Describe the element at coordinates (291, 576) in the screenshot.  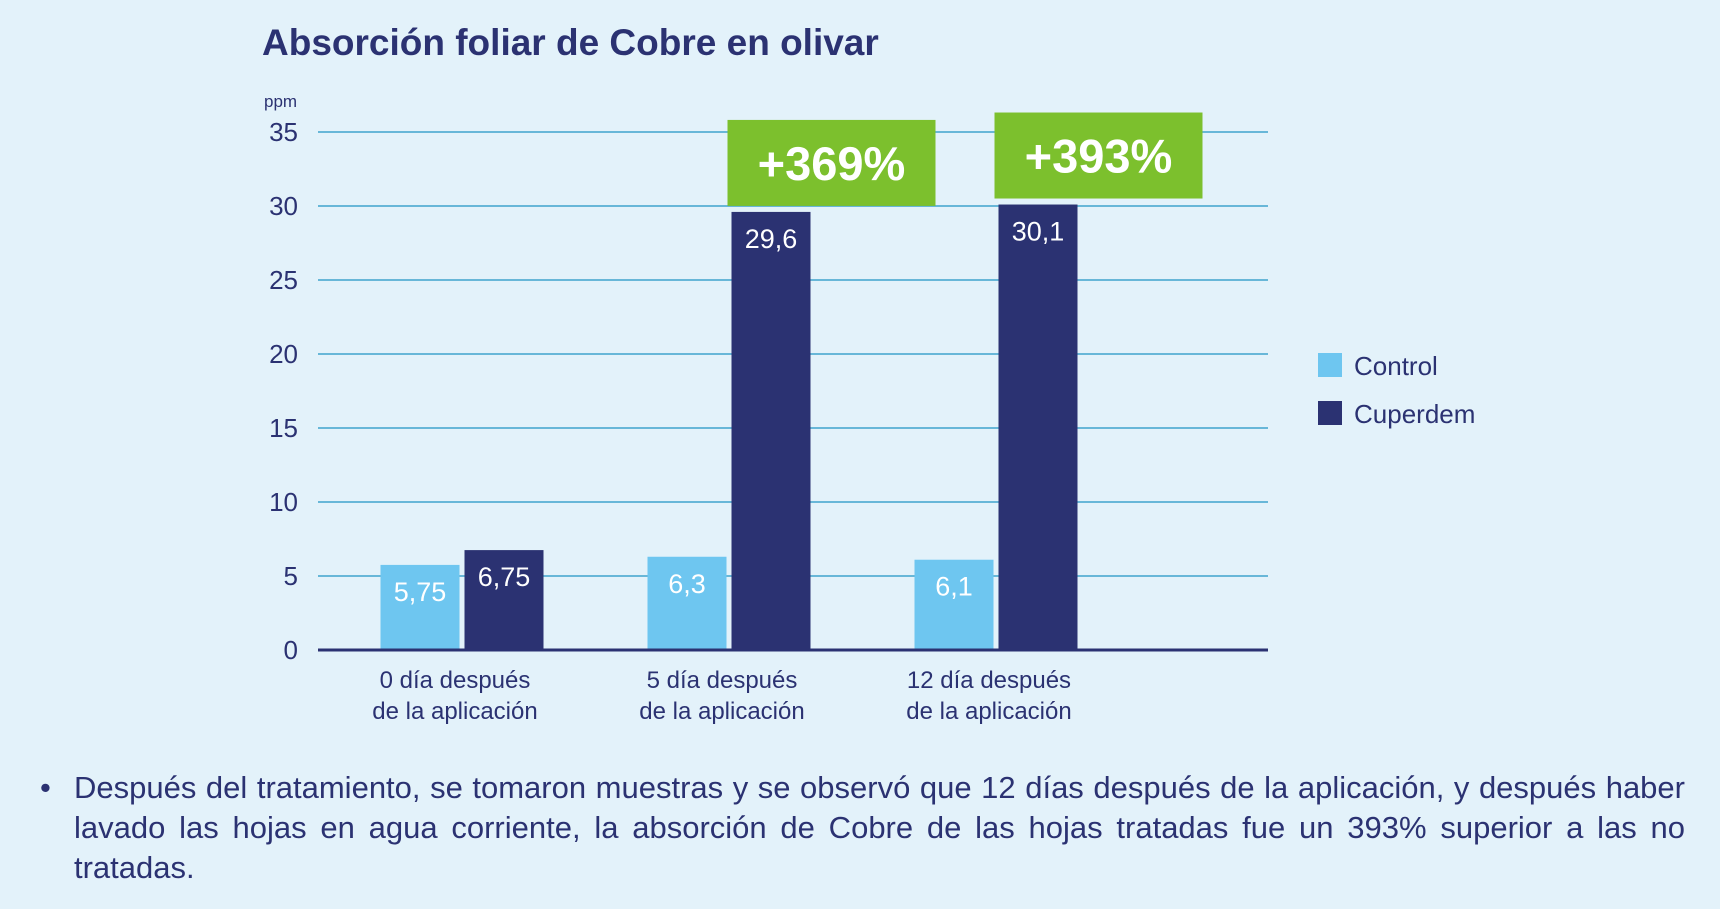
I see `y-tick-label: 5` at that location.